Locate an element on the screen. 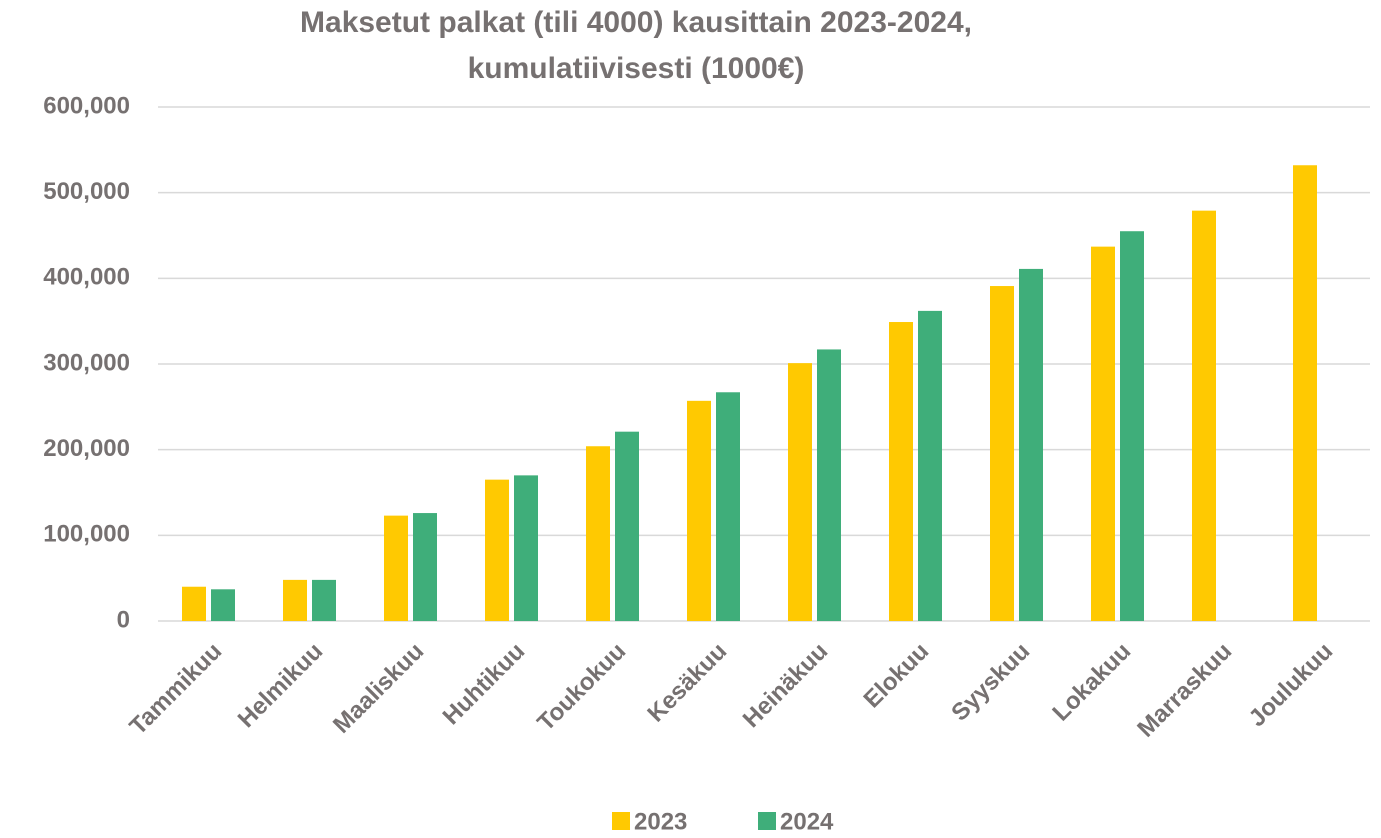 Image resolution: width=1381 pixels, height=838 pixels. y-tick-label: 600,000 is located at coordinates (86, 105).